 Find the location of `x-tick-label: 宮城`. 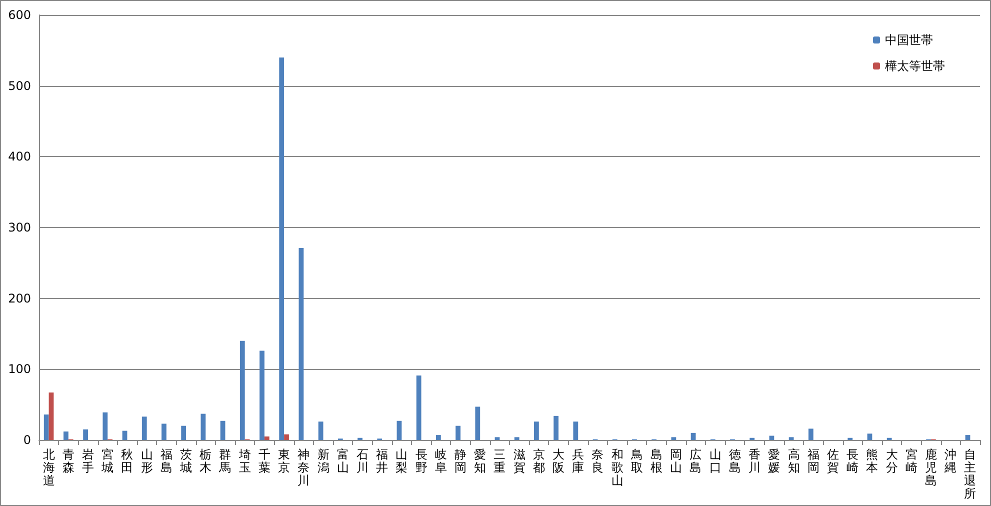

x-tick-label: 宮城 is located at coordinates (107, 461).